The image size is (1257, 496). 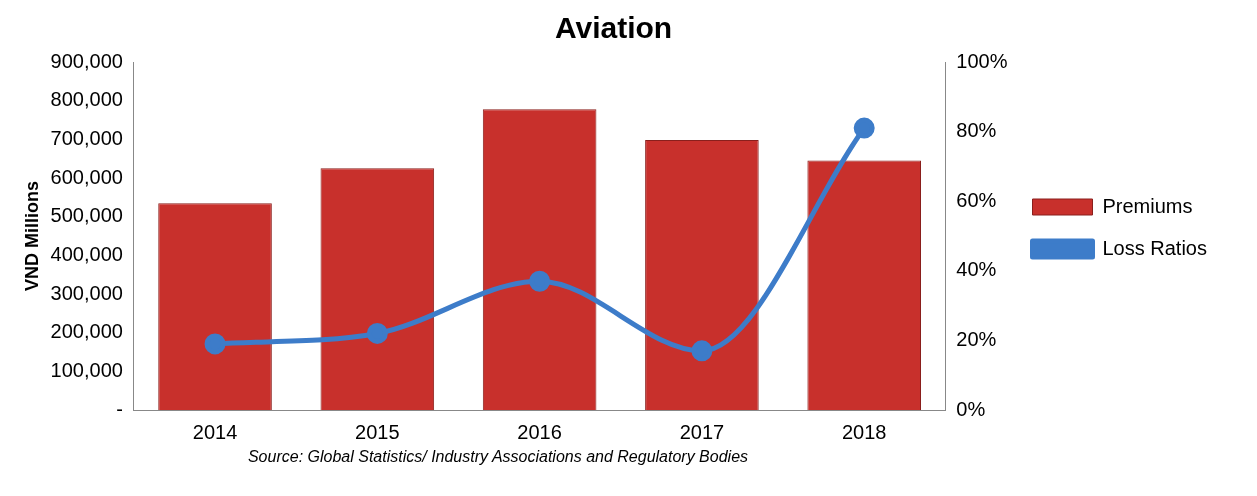 I want to click on y-tick-label: 300,000, so click(x=86, y=292).